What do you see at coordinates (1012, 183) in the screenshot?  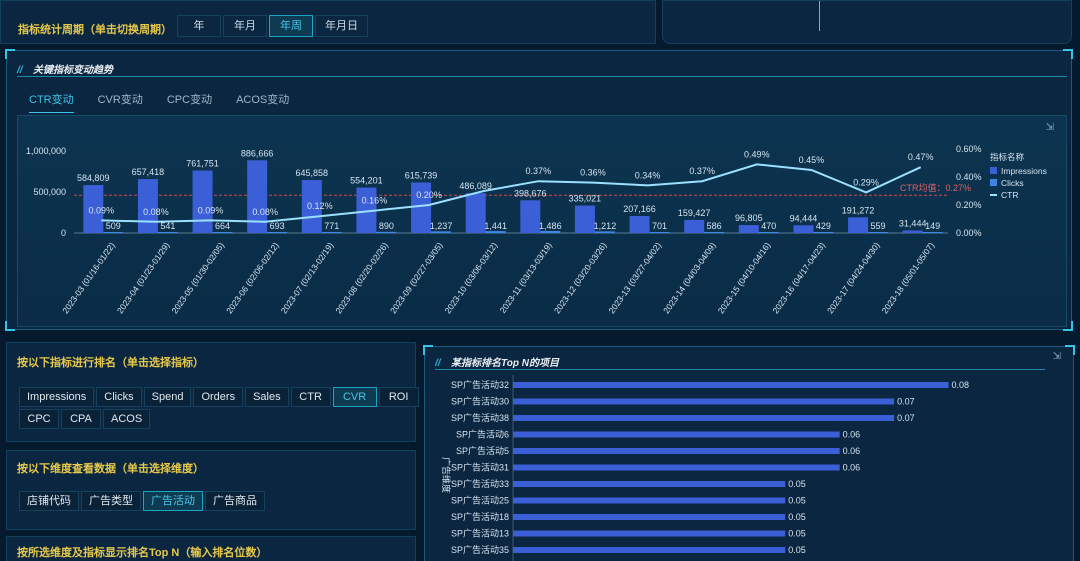 I see `legend-item: Clicks` at bounding box center [1012, 183].